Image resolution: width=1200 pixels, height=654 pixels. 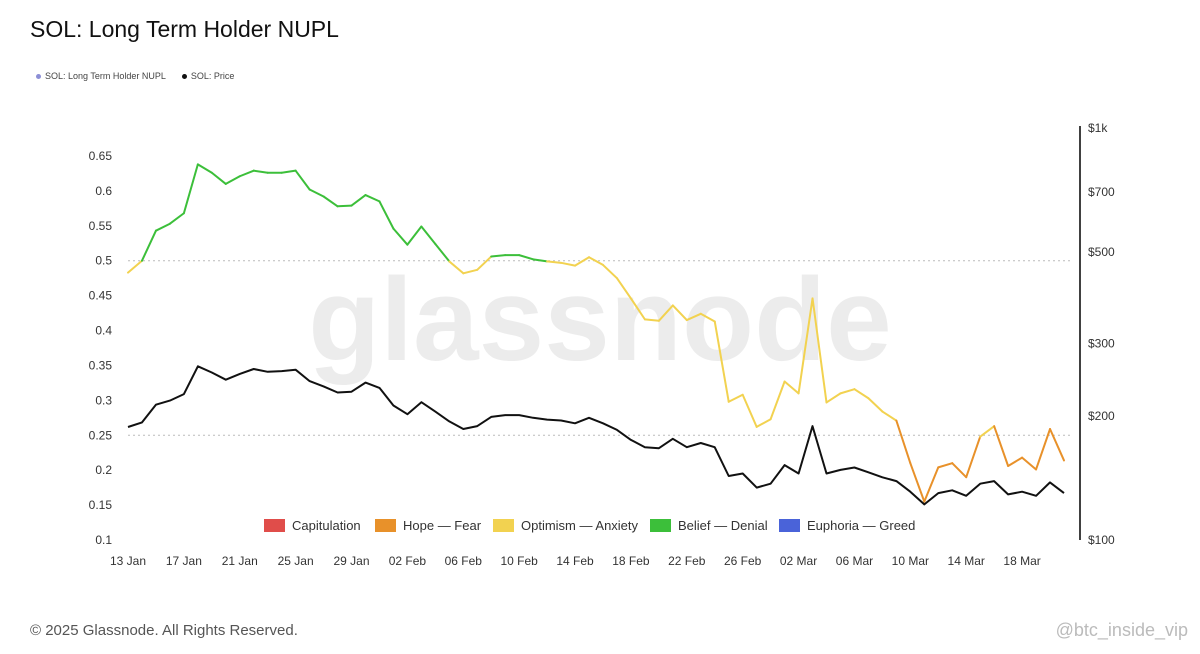 What do you see at coordinates (101, 435) in the screenshot?
I see `left-tick-label: 0.25` at bounding box center [101, 435].